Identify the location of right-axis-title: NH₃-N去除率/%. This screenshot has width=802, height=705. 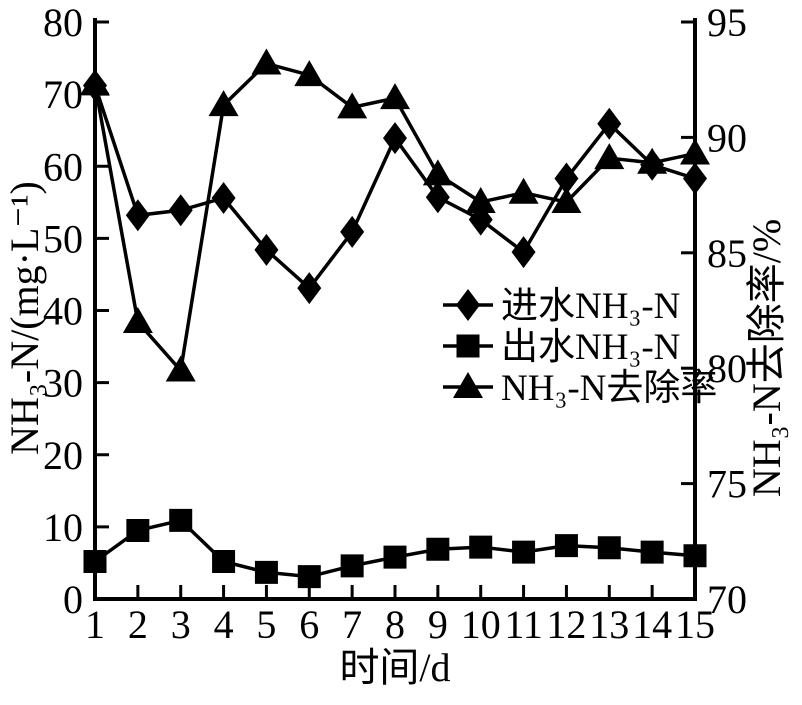
(766, 358).